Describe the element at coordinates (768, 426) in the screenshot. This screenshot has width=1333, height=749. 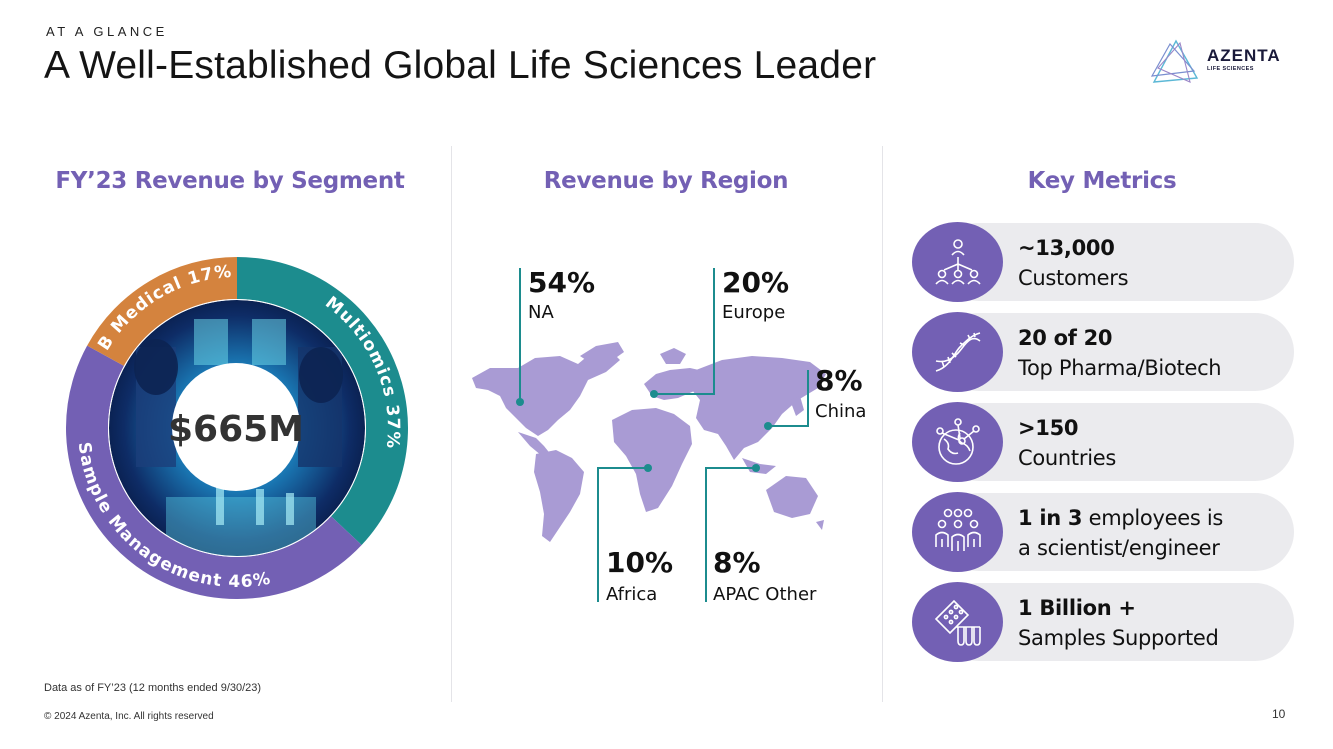
I see `marker-china` at that location.